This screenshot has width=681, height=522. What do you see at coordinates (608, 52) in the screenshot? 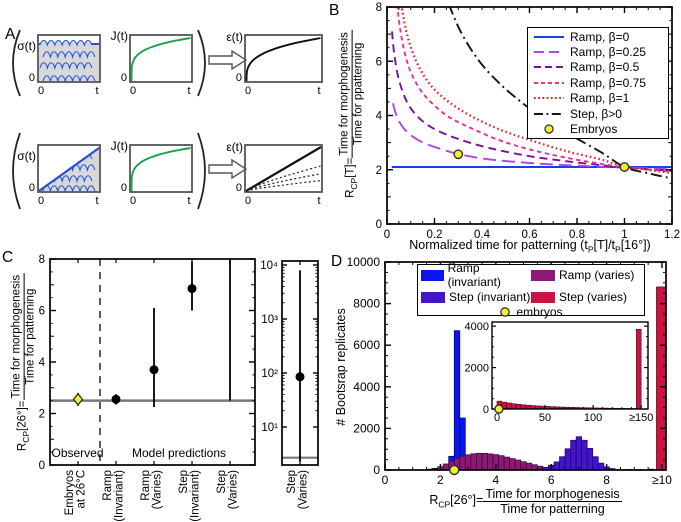
I see `legend-label: Ramp, β=0.25` at bounding box center [608, 52].